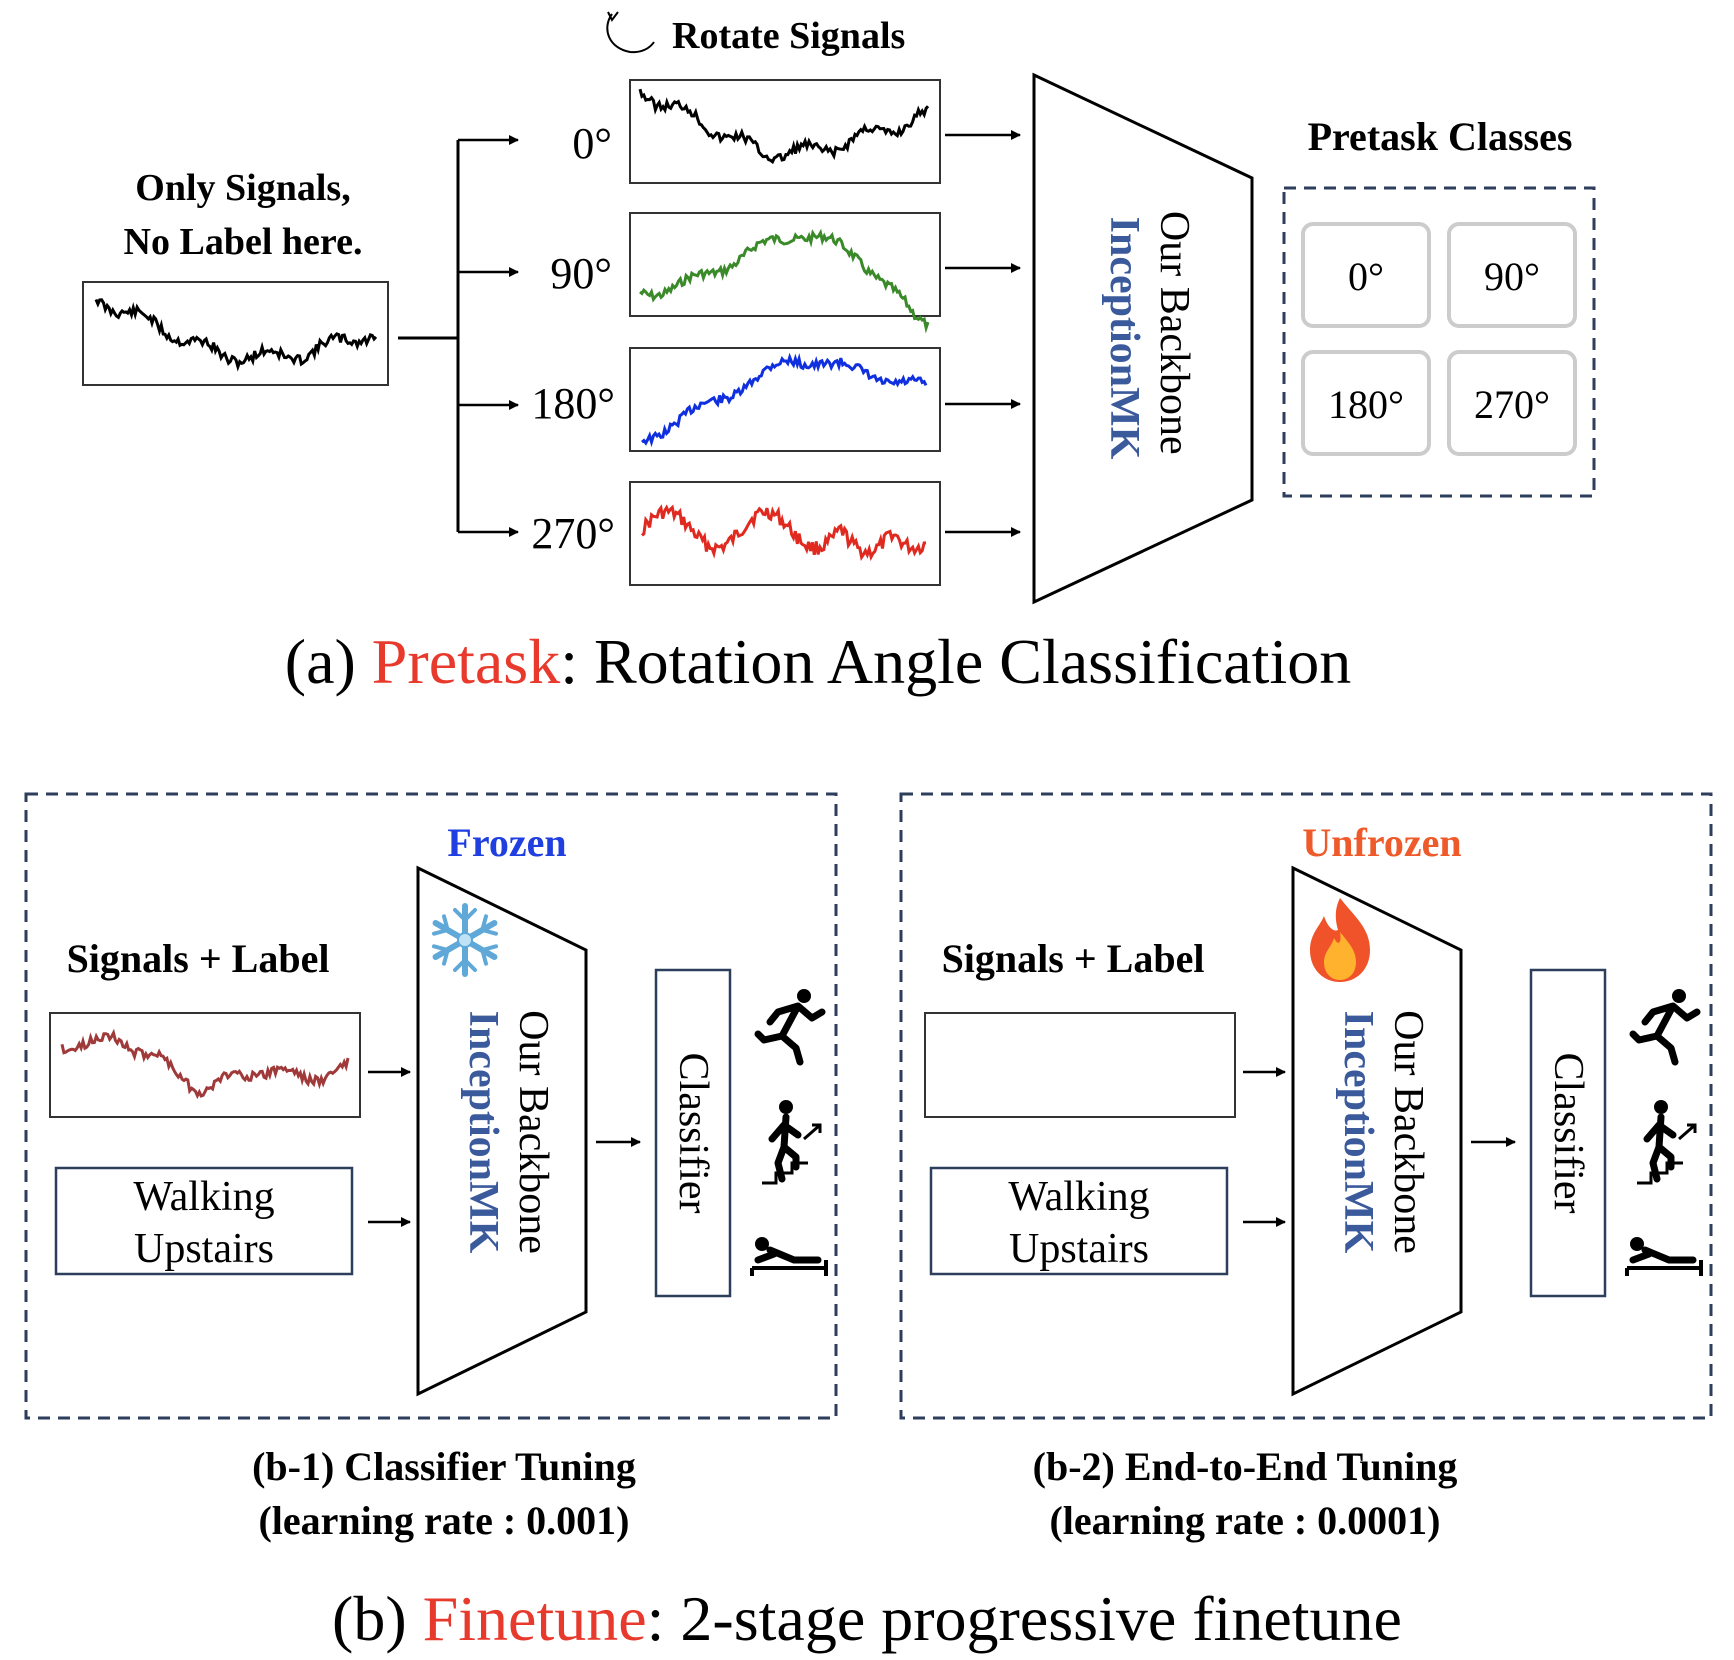  I want to click on input-caption-line2: No Label here., so click(243, 242).